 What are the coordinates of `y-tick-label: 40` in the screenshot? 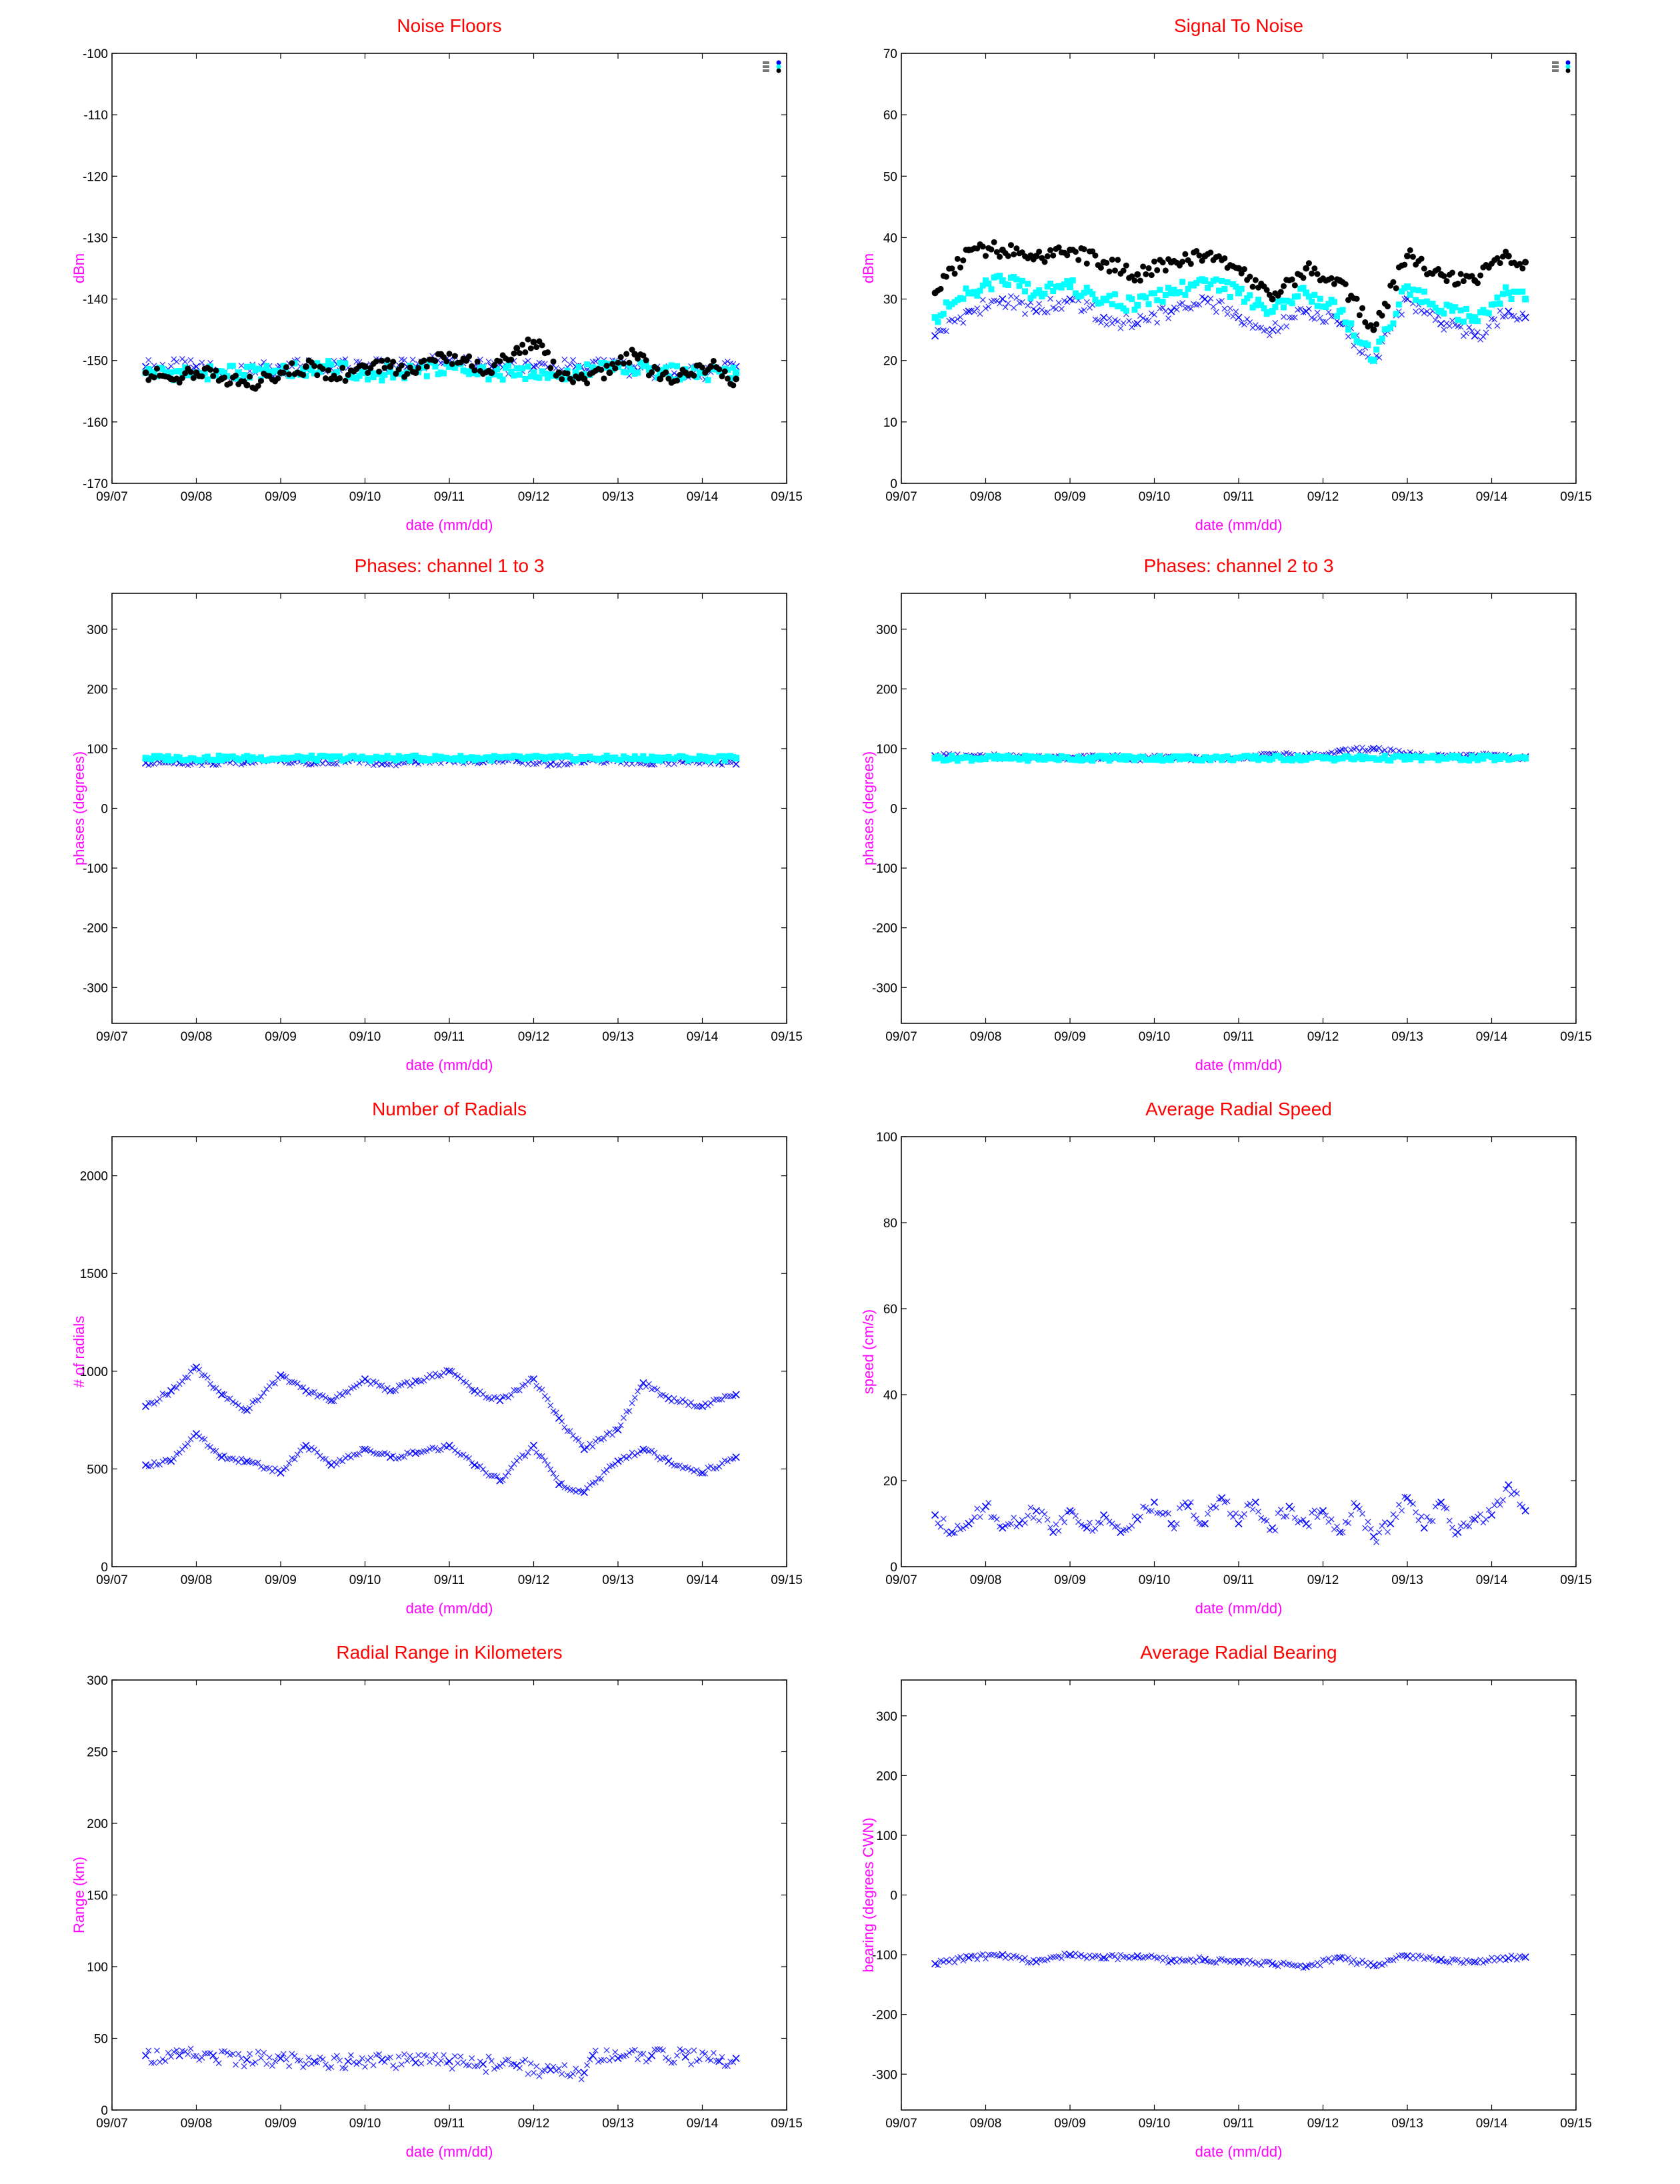 It's located at (890, 1396).